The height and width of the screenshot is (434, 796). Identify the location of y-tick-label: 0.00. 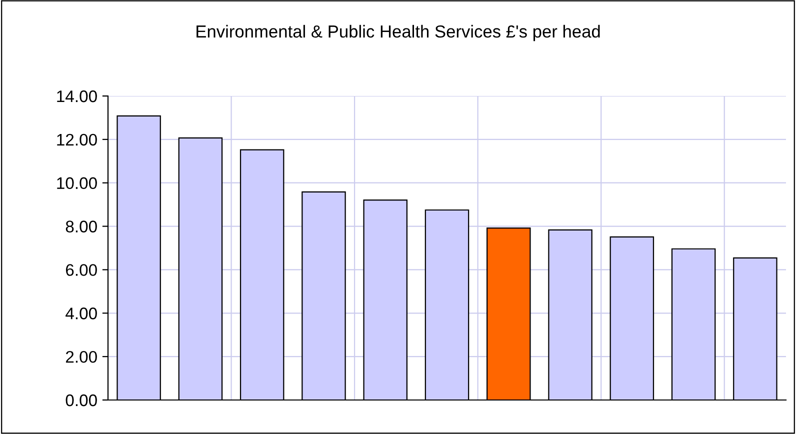
(81, 400).